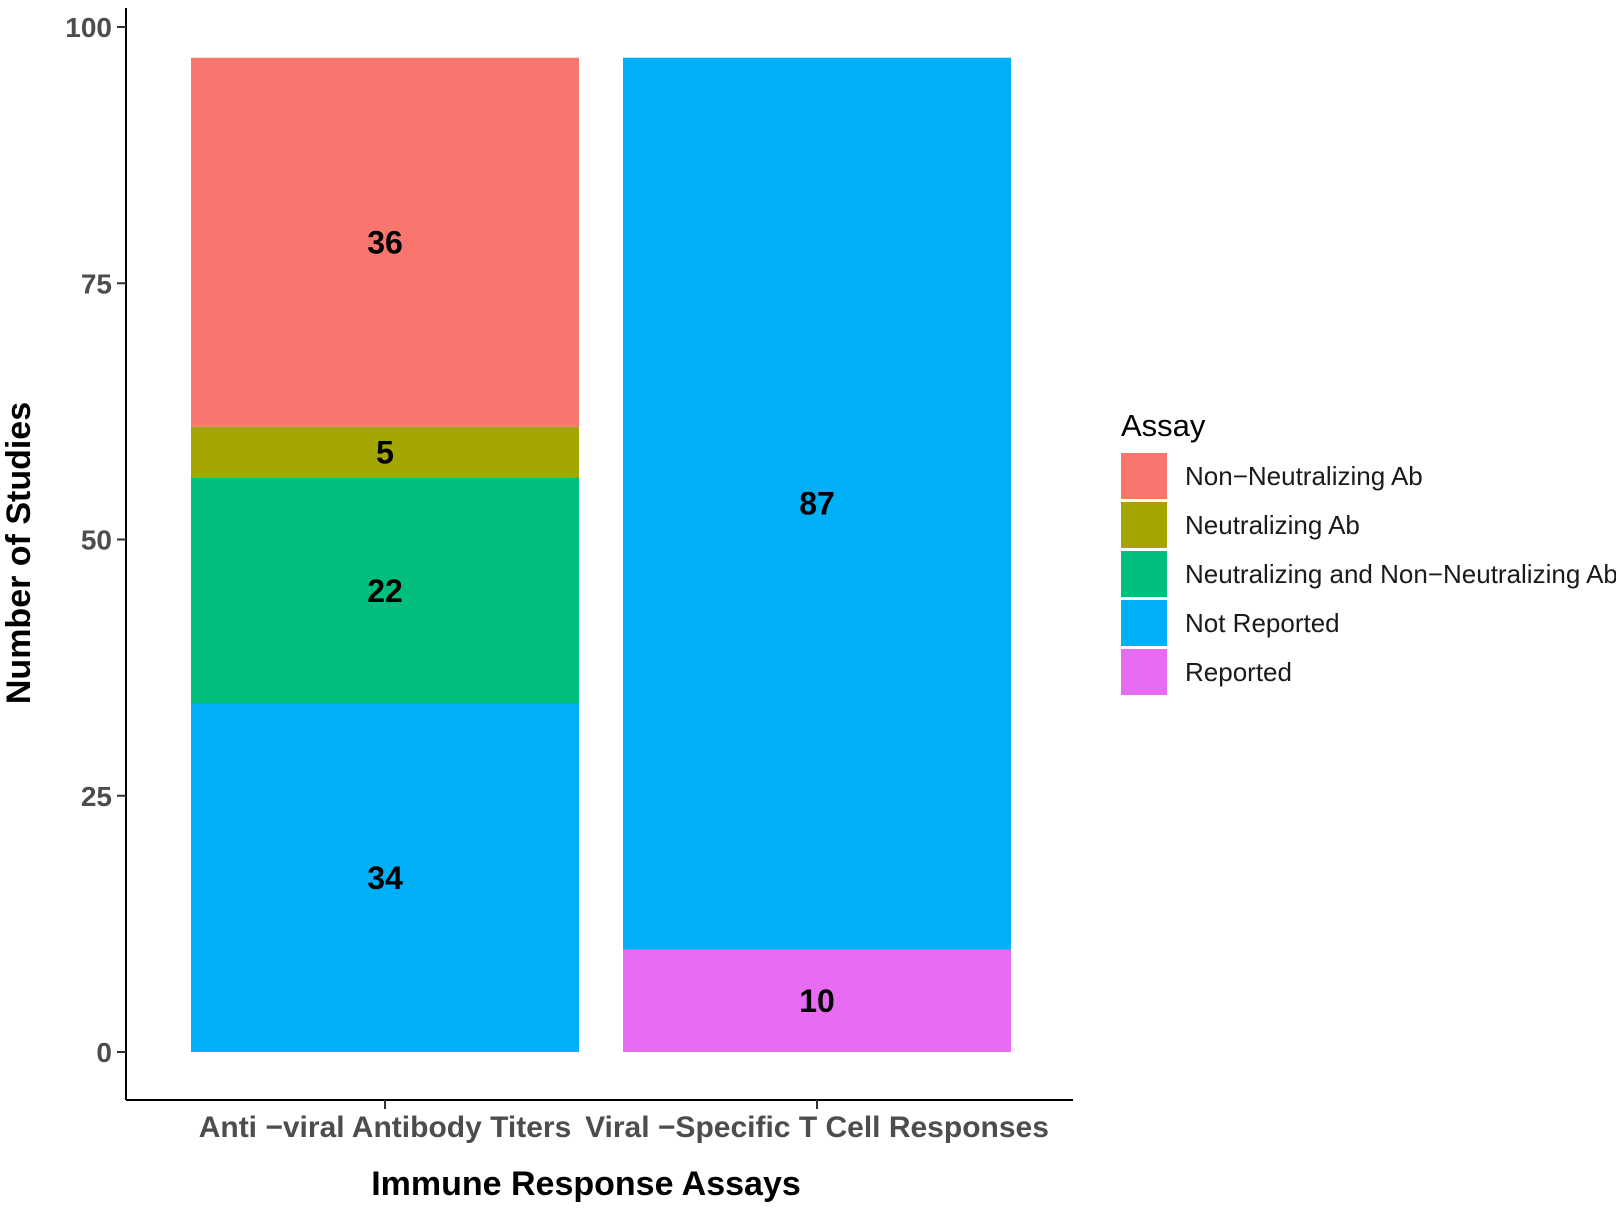  I want to click on y-tick-label: 50, so click(96, 540).